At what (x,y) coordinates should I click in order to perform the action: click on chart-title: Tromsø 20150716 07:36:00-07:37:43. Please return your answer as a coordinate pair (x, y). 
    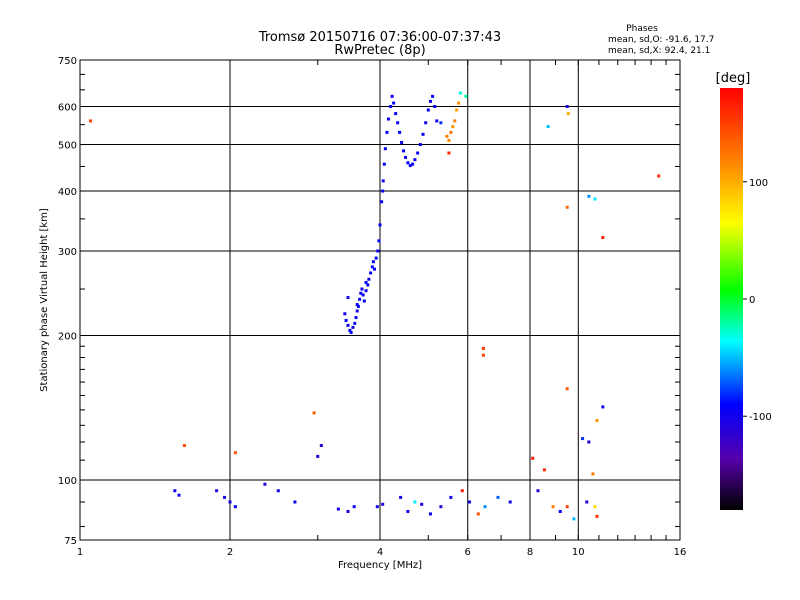
    Looking at the image, I should click on (379, 37).